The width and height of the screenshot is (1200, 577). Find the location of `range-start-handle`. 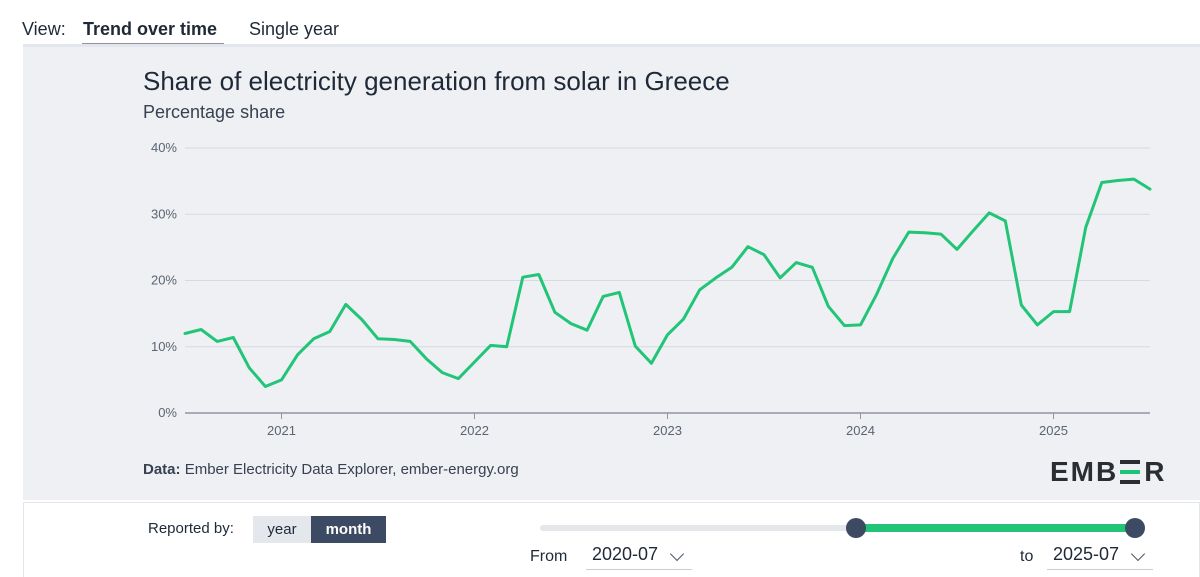

range-start-handle is located at coordinates (856, 528).